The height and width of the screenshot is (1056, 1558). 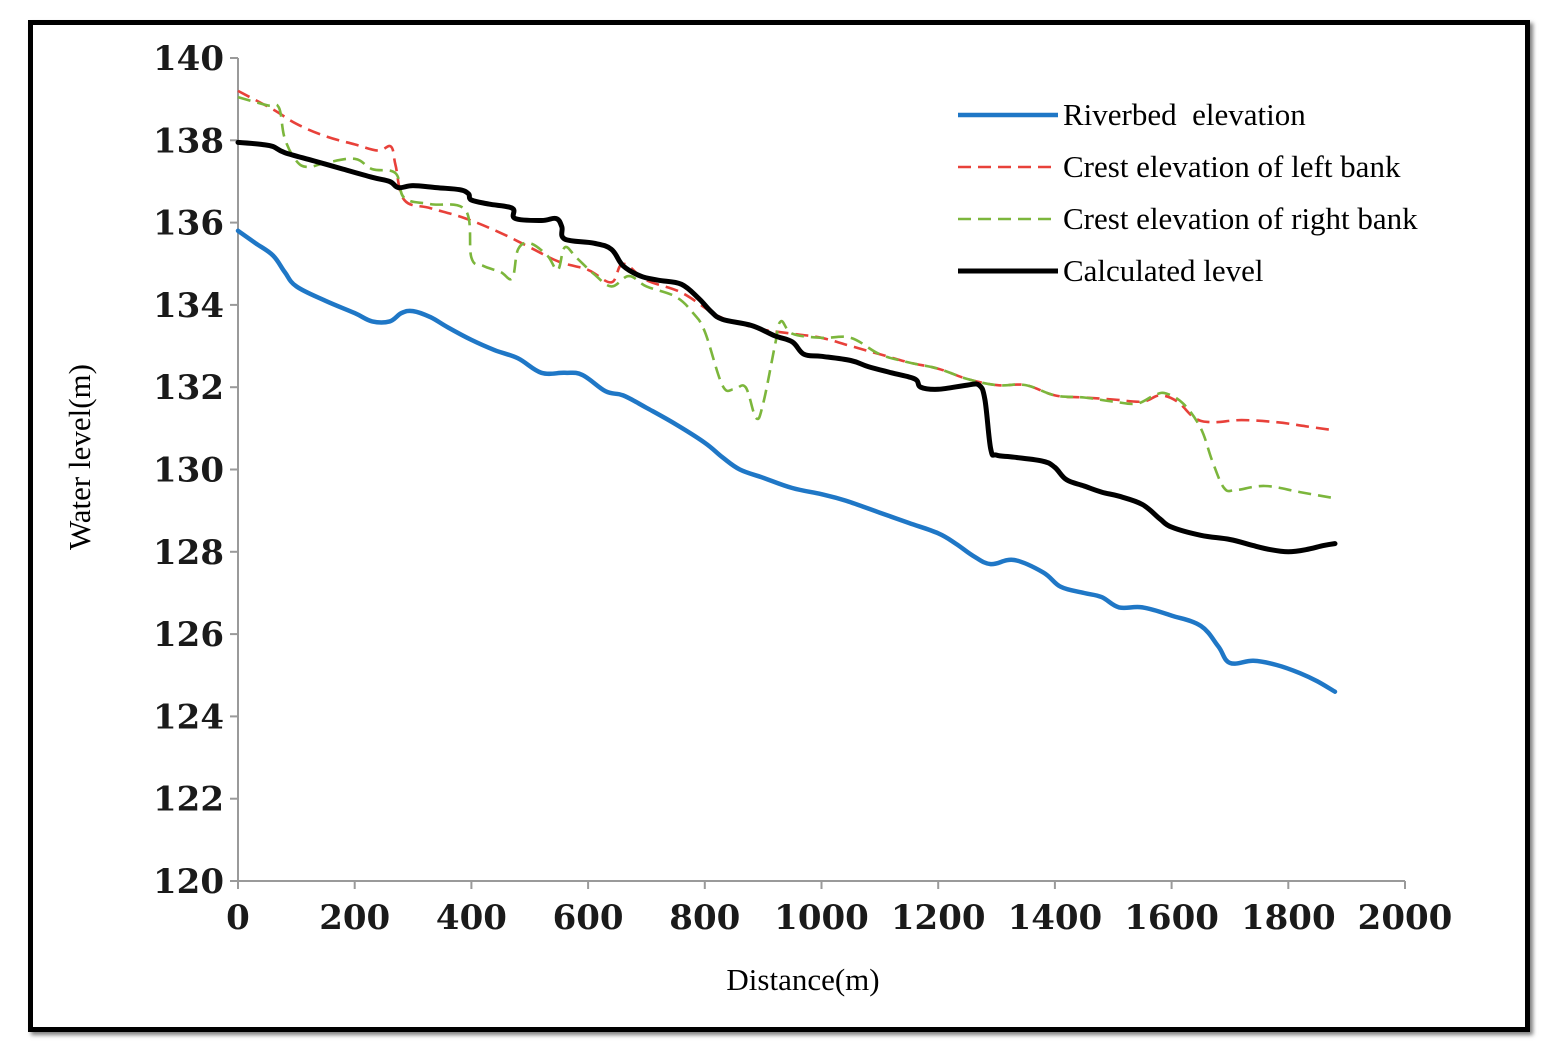 What do you see at coordinates (1184, 114) in the screenshot?
I see `legend-label: Riverbed elevation` at bounding box center [1184, 114].